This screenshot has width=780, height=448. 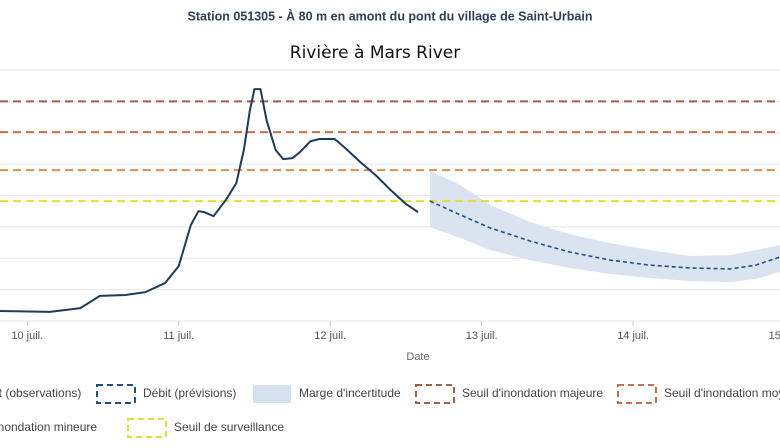 I want to click on x-tick-label: 10 juil., so click(x=27, y=336).